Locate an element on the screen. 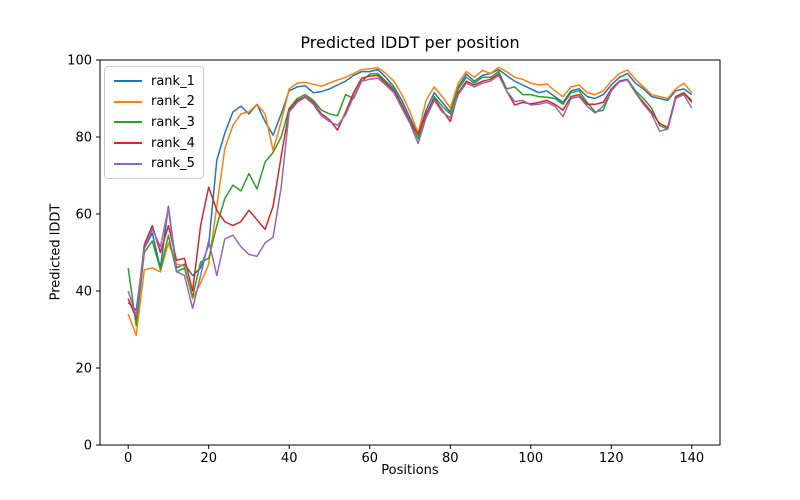 This screenshot has height=500, width=800. x-tick-label: 140 is located at coordinates (691, 458).